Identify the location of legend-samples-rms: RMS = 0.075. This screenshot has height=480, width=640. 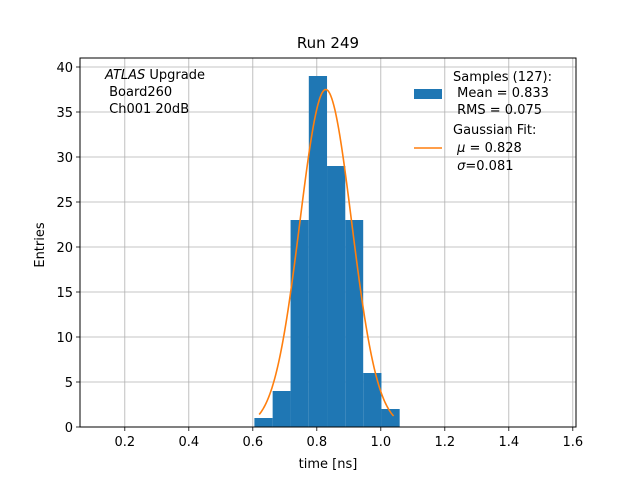
(497, 110).